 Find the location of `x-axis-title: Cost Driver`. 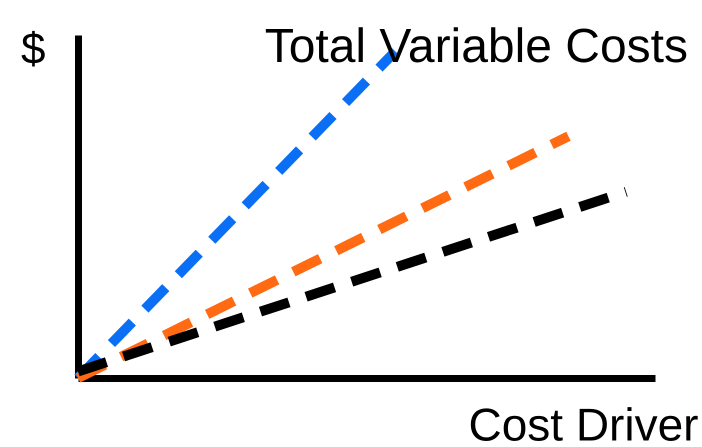

x-axis-title: Cost Driver is located at coordinates (583, 422).